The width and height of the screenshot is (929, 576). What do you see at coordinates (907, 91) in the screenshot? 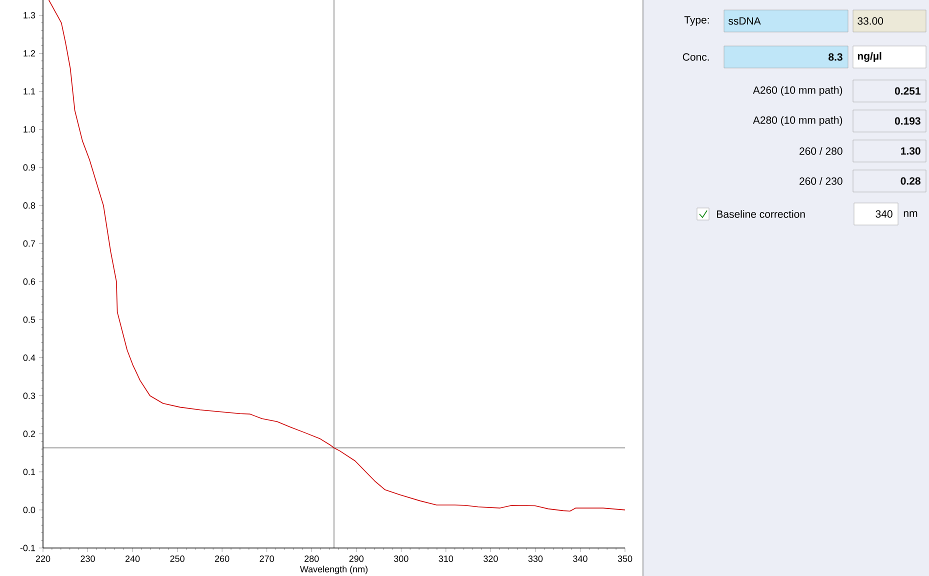
I see `text: 0.251` at bounding box center [907, 91].